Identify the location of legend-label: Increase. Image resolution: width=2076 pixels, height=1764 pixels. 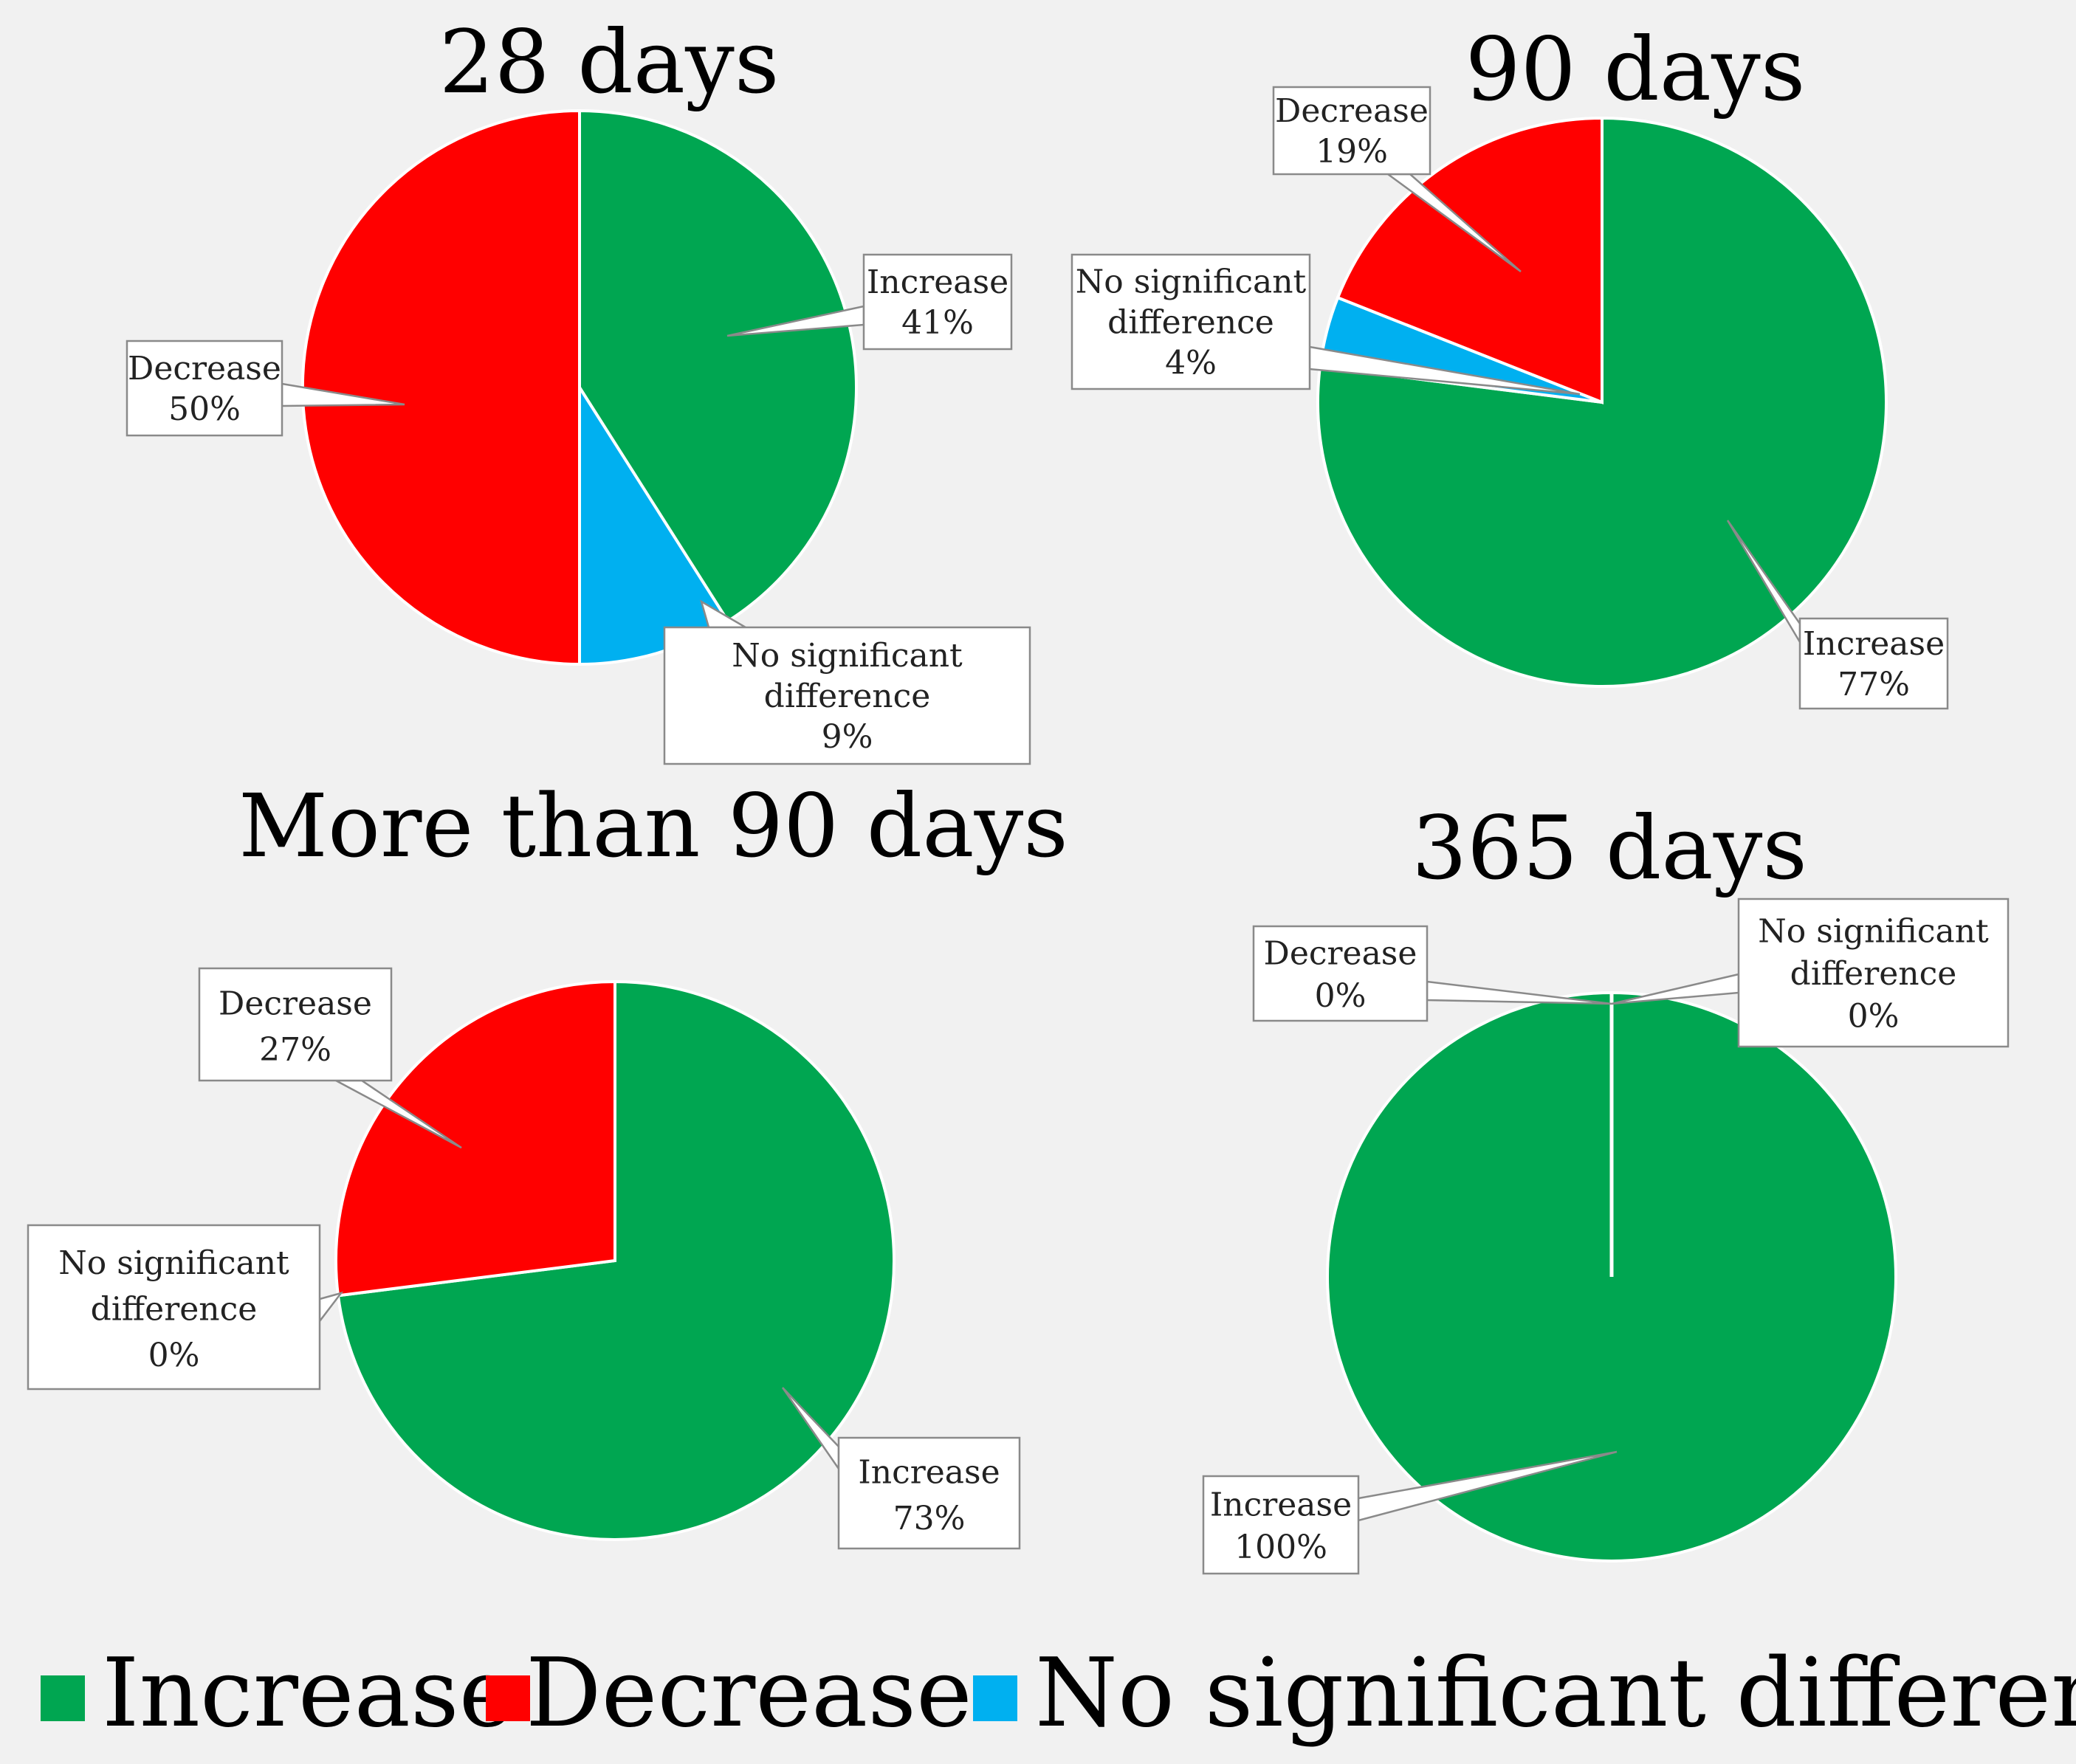
(308, 1694).